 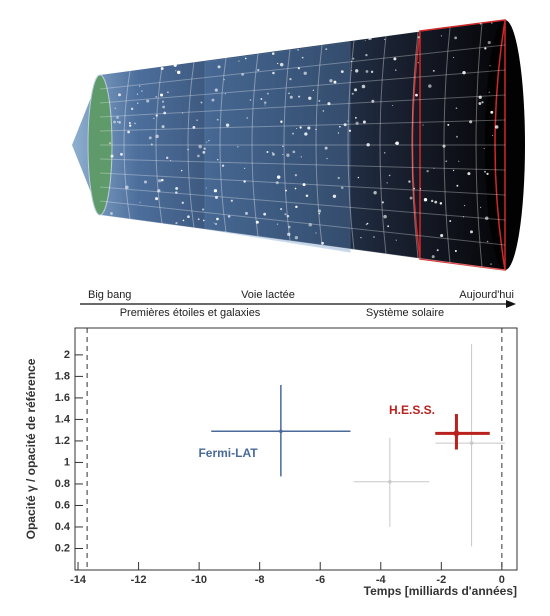 What do you see at coordinates (67, 462) in the screenshot?
I see `y-tick-label: 1` at bounding box center [67, 462].